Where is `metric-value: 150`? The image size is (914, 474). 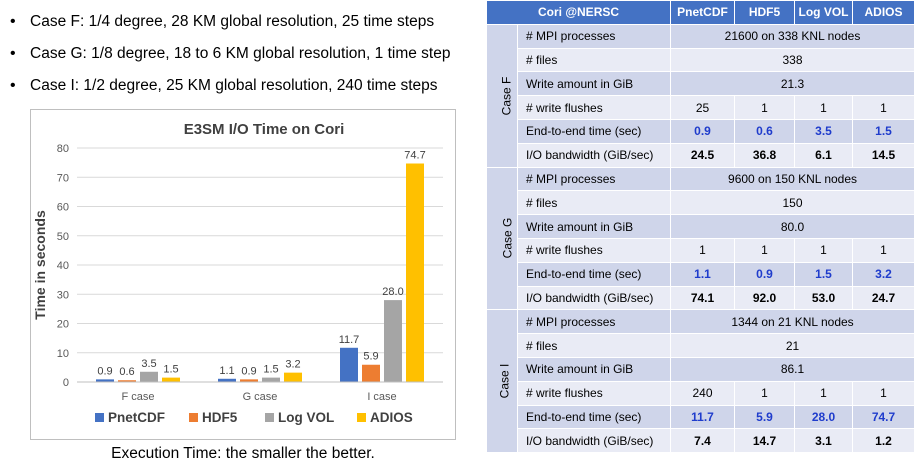 metric-value: 150 is located at coordinates (792, 203).